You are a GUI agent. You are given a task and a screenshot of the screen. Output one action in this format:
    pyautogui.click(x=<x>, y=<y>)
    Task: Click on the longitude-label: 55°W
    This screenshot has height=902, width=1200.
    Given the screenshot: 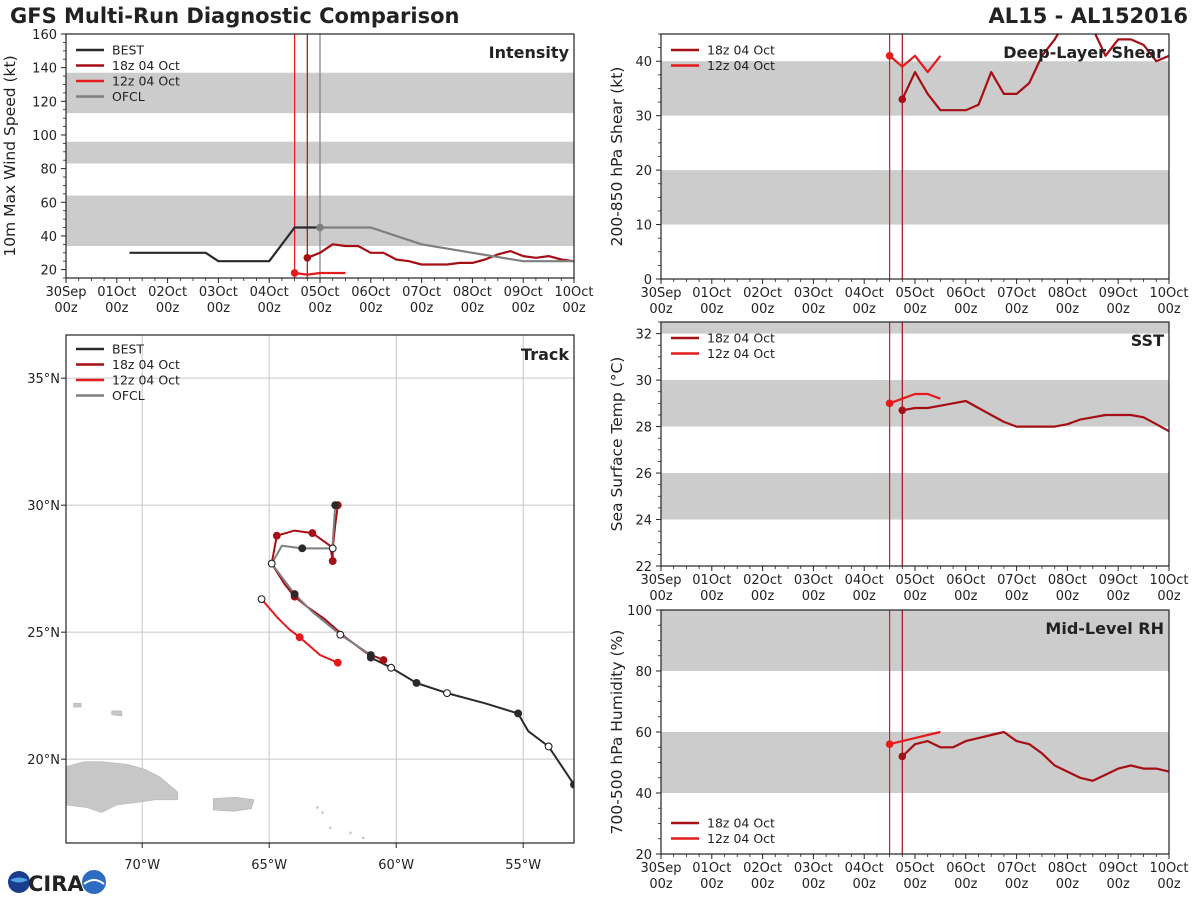 What is the action you would take?
    pyautogui.click(x=523, y=865)
    